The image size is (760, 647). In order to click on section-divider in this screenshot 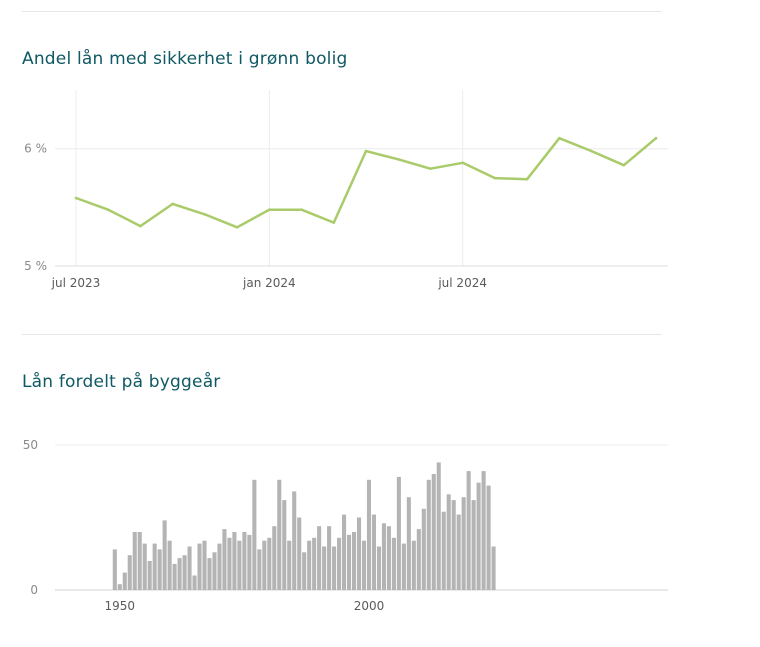, I will do `click(342, 334)`.